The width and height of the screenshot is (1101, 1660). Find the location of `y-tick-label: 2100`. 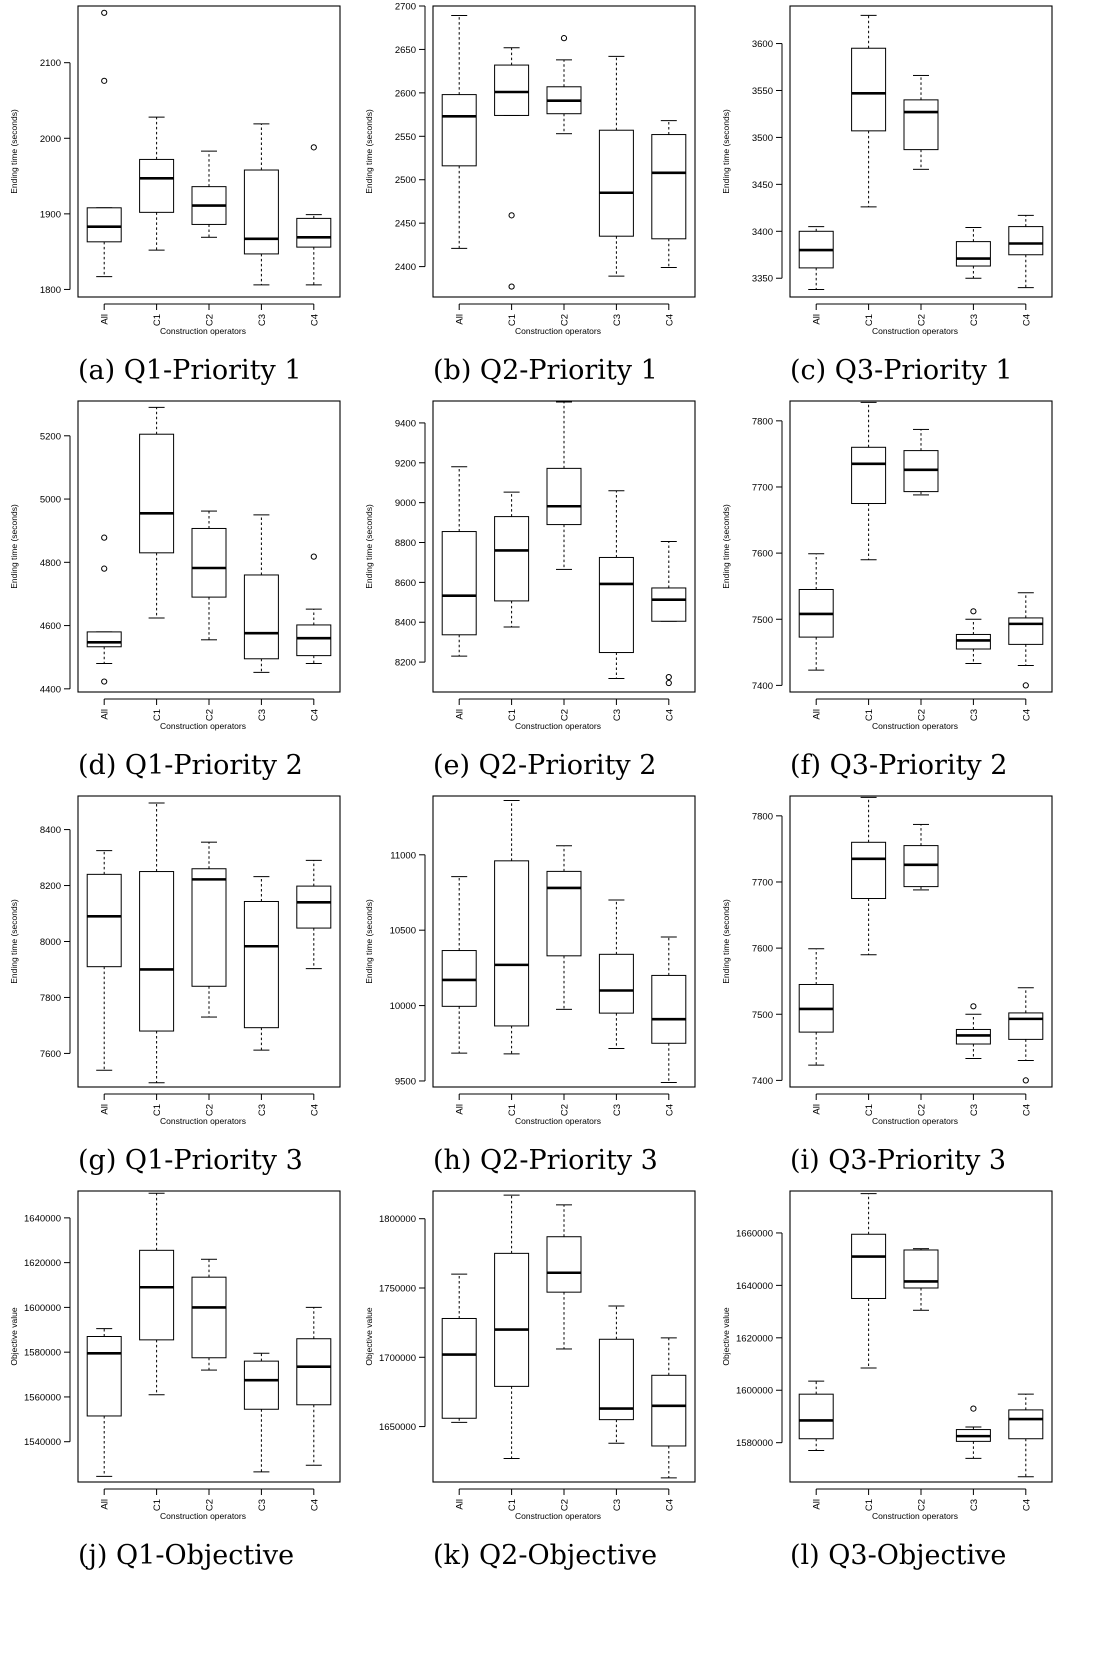

y-tick-label: 2100 is located at coordinates (50, 63).